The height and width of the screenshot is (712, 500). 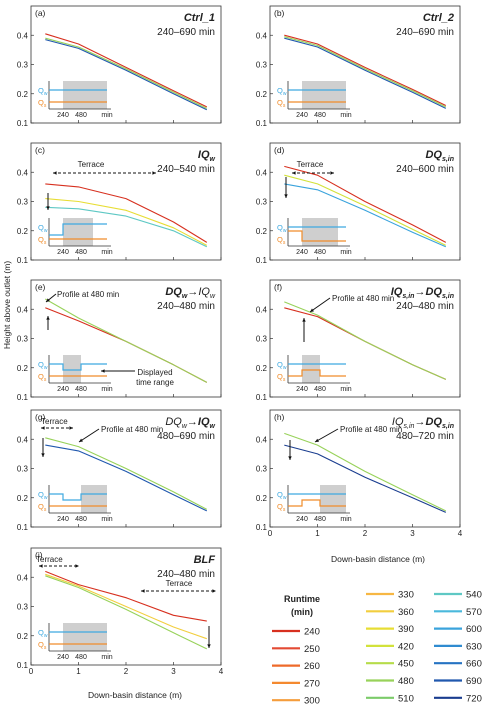 I want to click on legend-label: 720, so click(x=474, y=698).